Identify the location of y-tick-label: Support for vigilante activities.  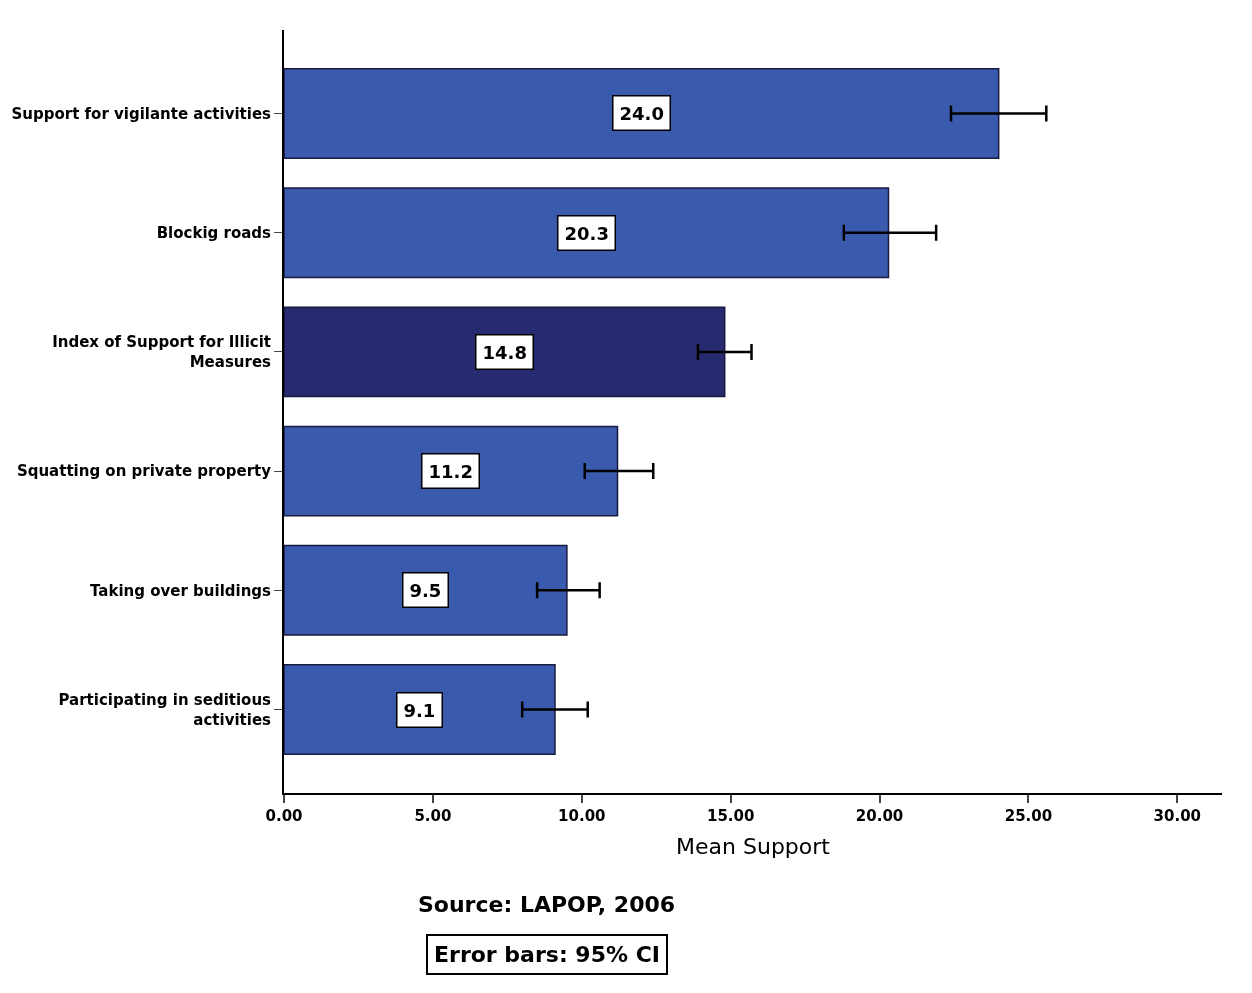
(141, 113).